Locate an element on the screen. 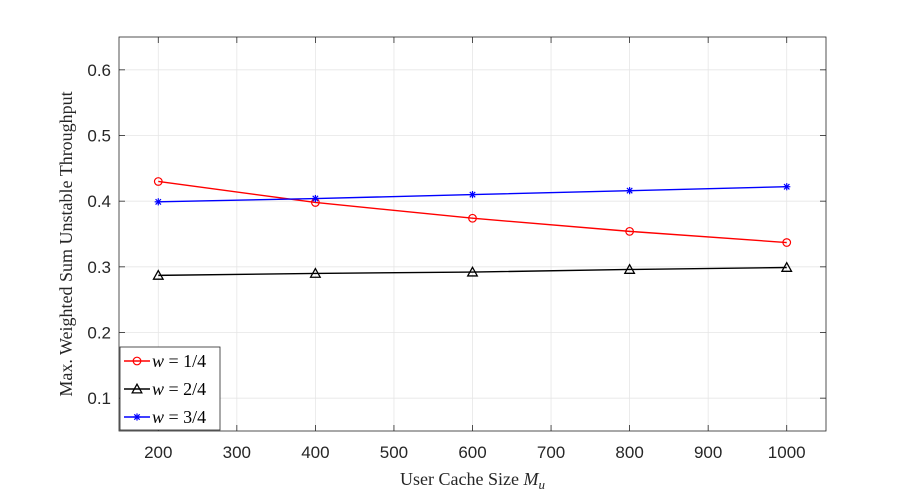 The width and height of the screenshot is (913, 492). y-tick-label: 0.2 is located at coordinates (99, 333).